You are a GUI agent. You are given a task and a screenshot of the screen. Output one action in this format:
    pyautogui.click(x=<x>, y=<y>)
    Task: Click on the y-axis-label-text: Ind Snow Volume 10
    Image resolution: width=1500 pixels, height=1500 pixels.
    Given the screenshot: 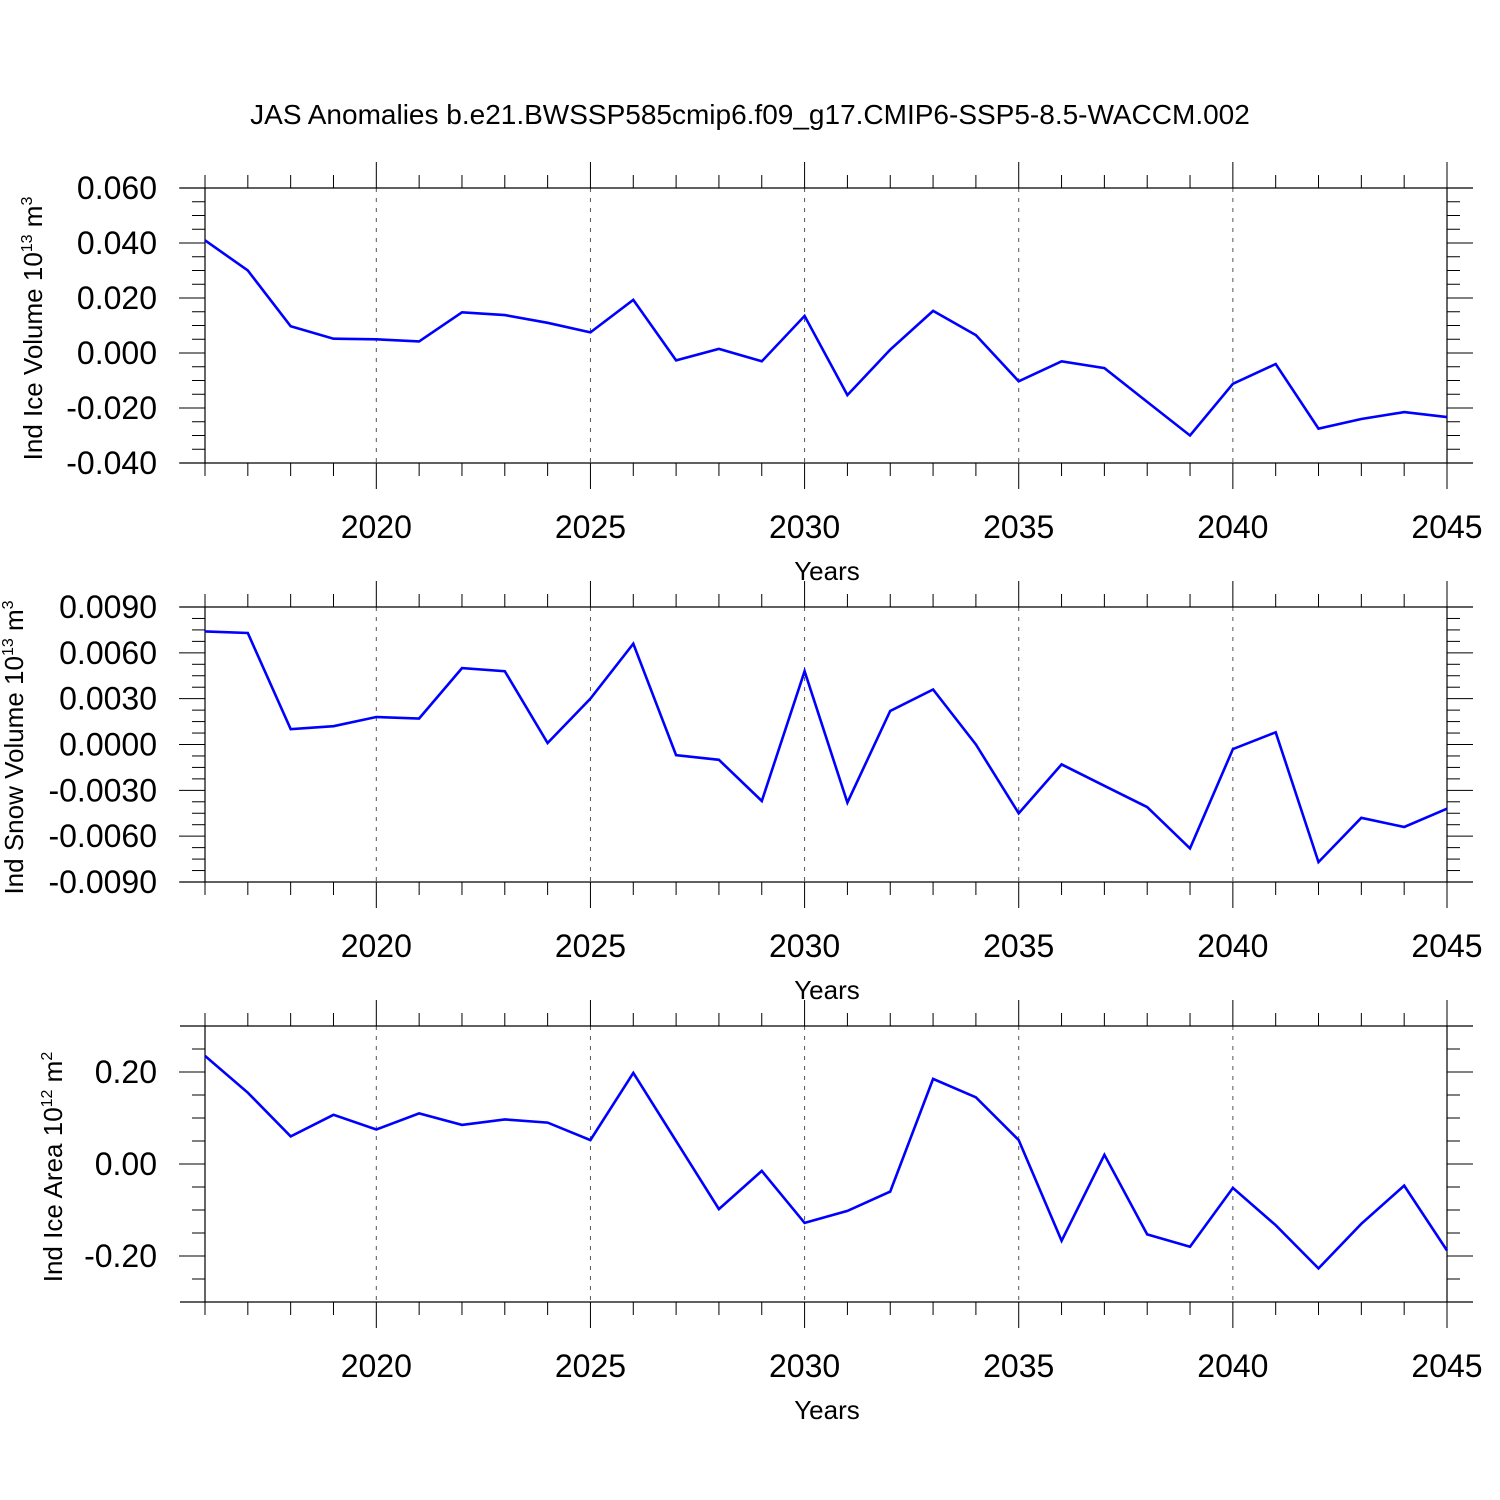 What is the action you would take?
    pyautogui.click(x=14, y=775)
    